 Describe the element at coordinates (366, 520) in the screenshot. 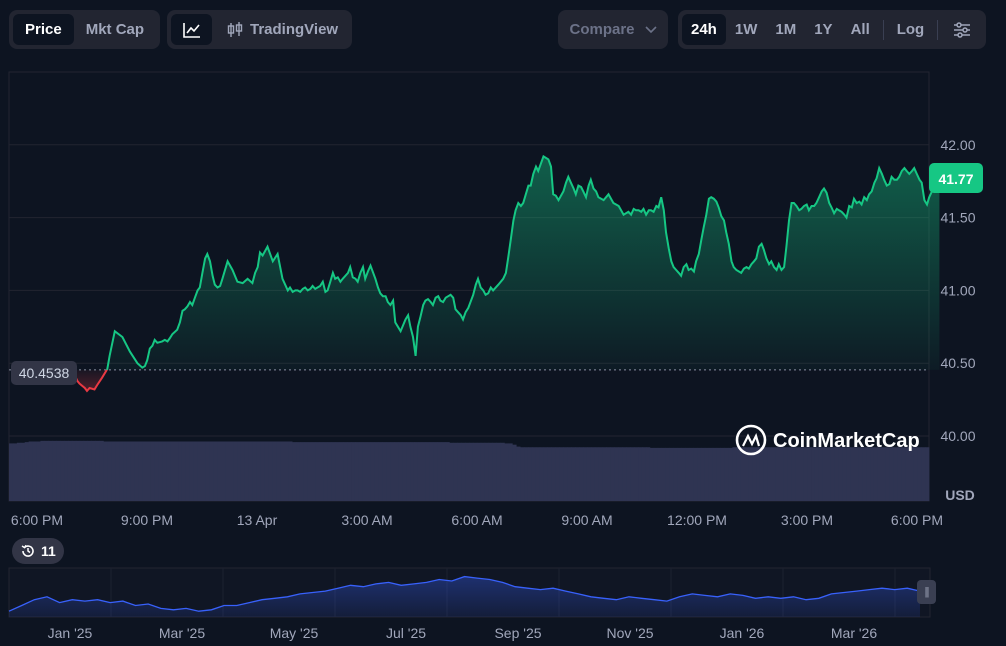

I see `x-tick-label: 3:00 AM` at that location.